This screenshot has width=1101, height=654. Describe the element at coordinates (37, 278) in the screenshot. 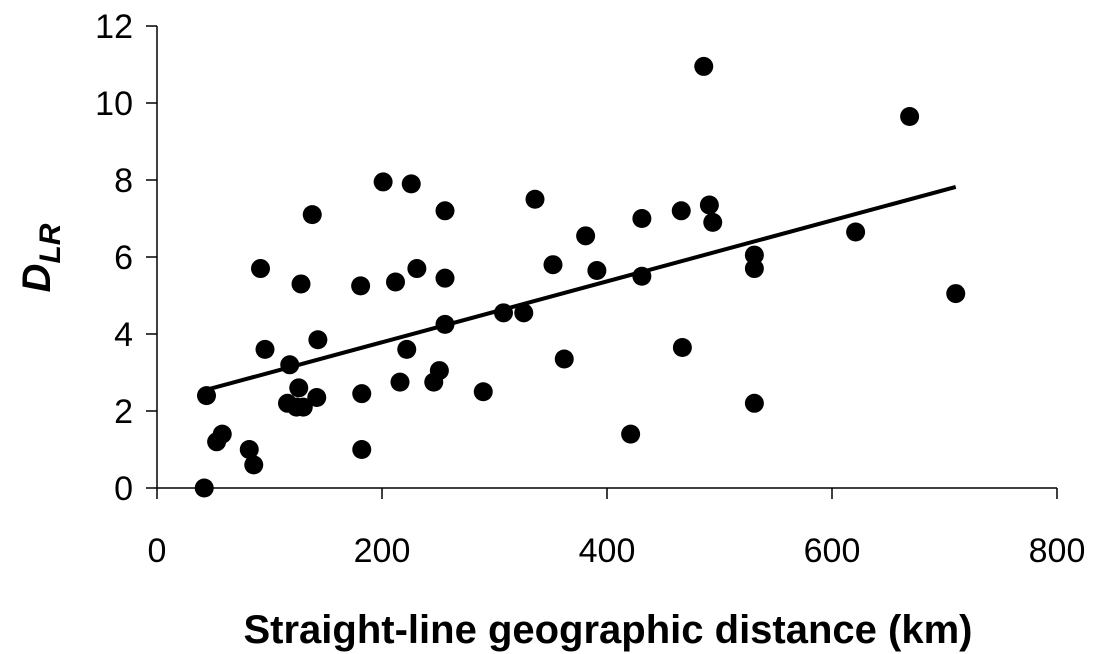

I see `y-axis-title-main: D` at that location.